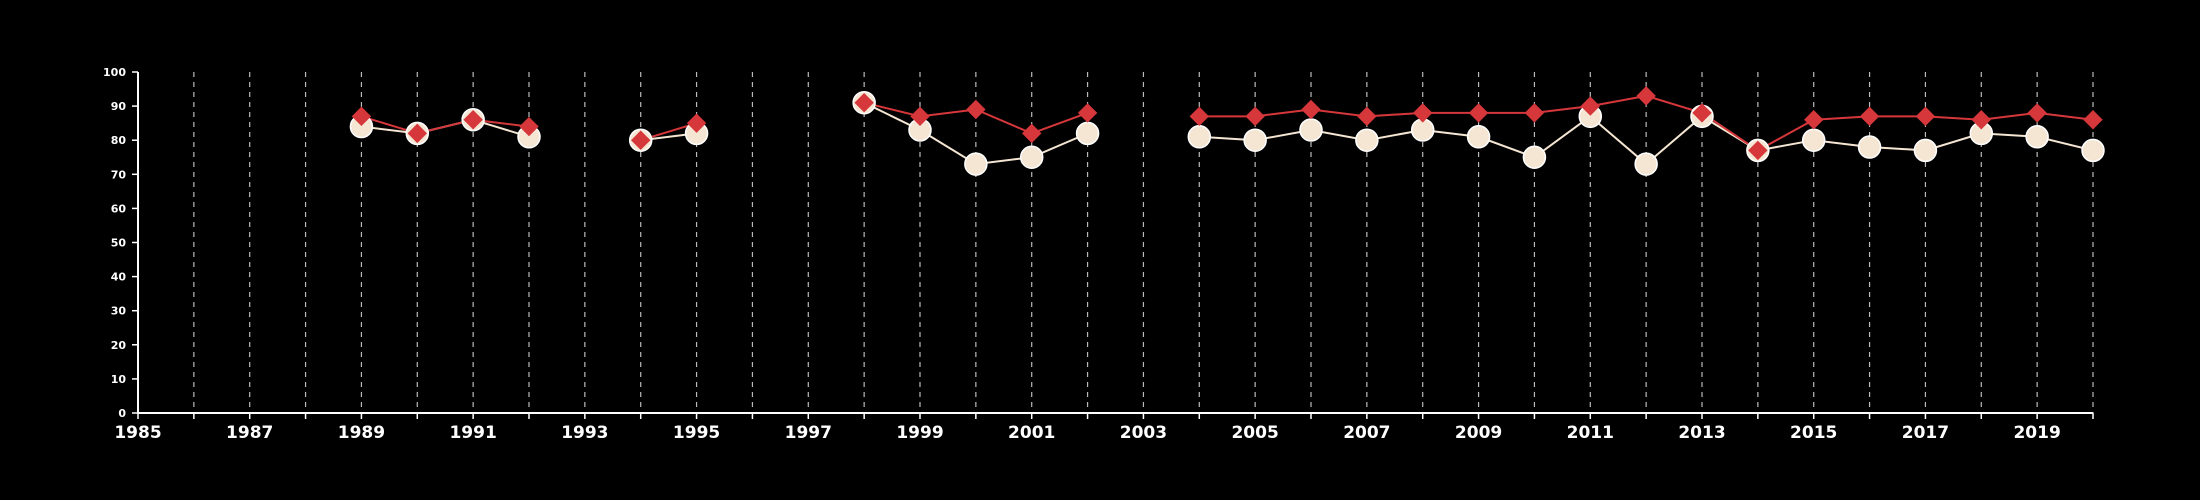 This screenshot has height=500, width=2200. I want to click on y-axis-ticks: 0 10 20 30 40 50 60 70 80 90 100, so click(120, 243).